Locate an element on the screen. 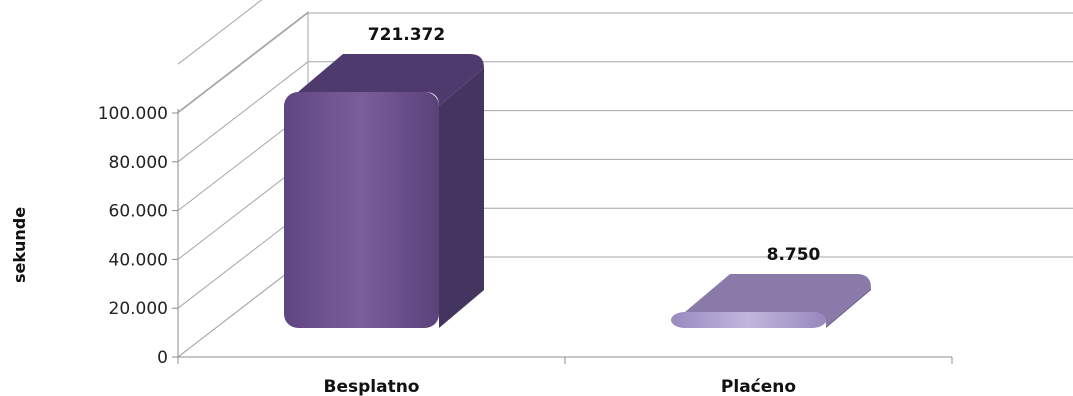 This screenshot has height=396, width=1073. y-tick-label: 100.000 is located at coordinates (133, 114).